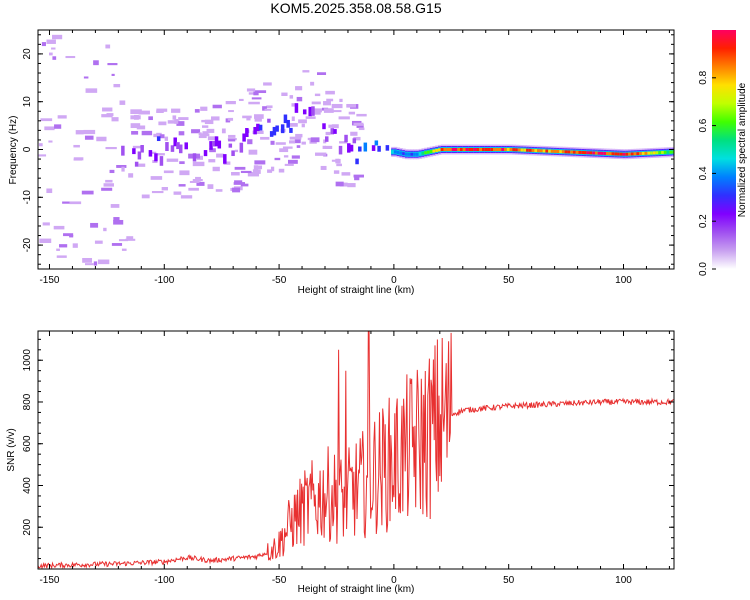 The height and width of the screenshot is (600, 750). Describe the element at coordinates (49, 580) in the screenshot. I see `x-tick-label: -150` at that location.